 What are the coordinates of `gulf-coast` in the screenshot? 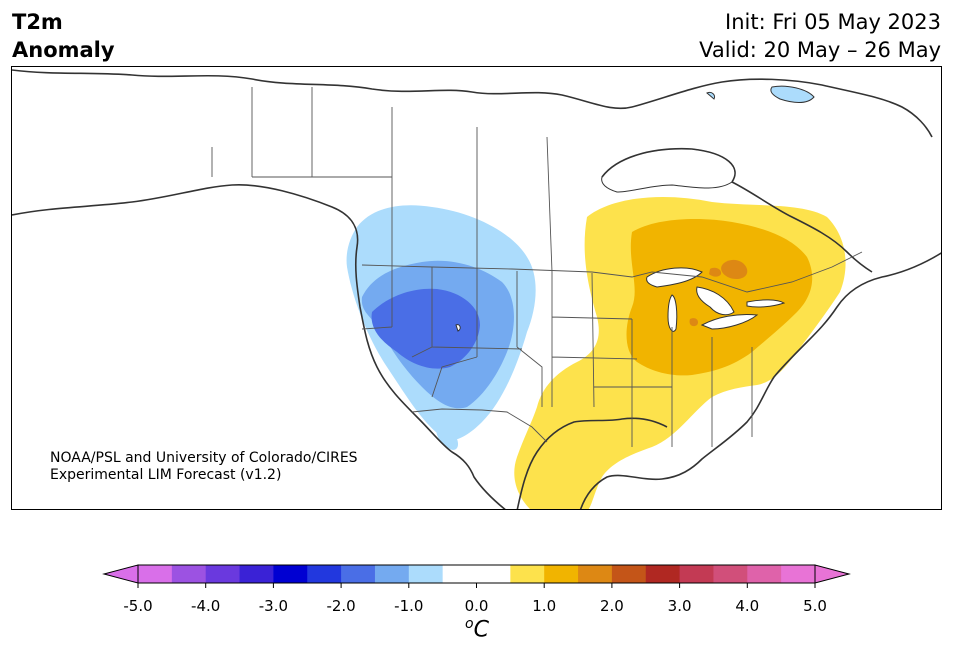 It's located at (592, 463).